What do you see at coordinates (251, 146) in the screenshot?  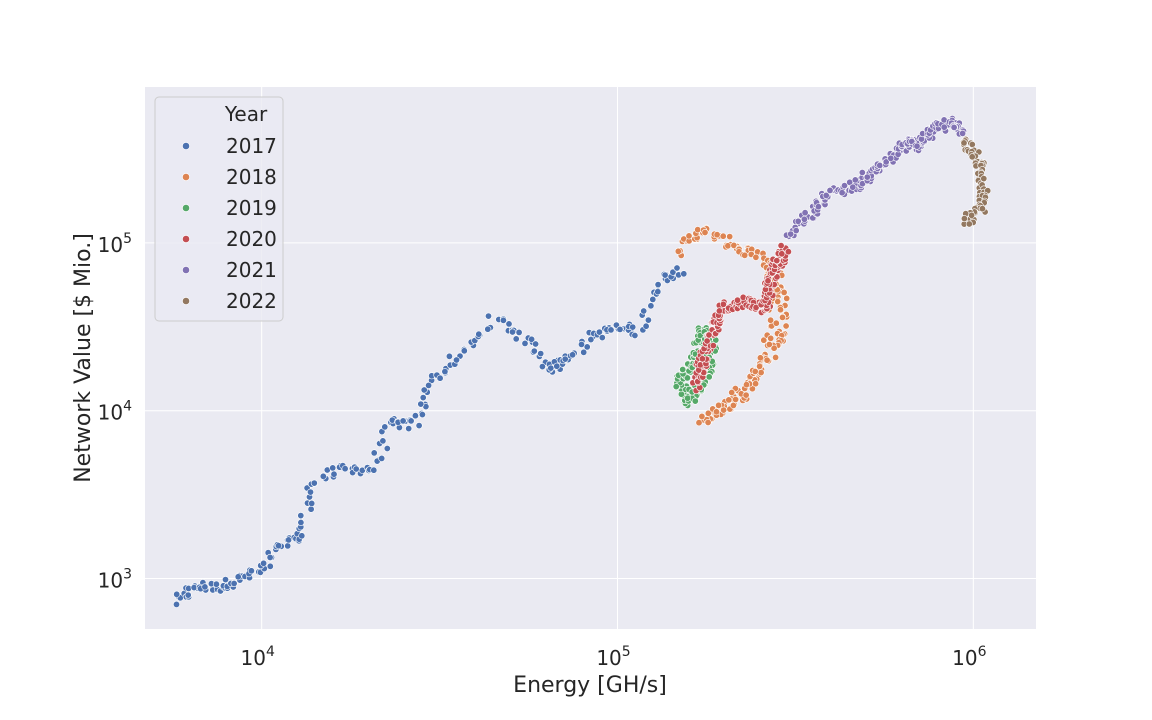 I see `legend-label-2017: 2017` at bounding box center [251, 146].